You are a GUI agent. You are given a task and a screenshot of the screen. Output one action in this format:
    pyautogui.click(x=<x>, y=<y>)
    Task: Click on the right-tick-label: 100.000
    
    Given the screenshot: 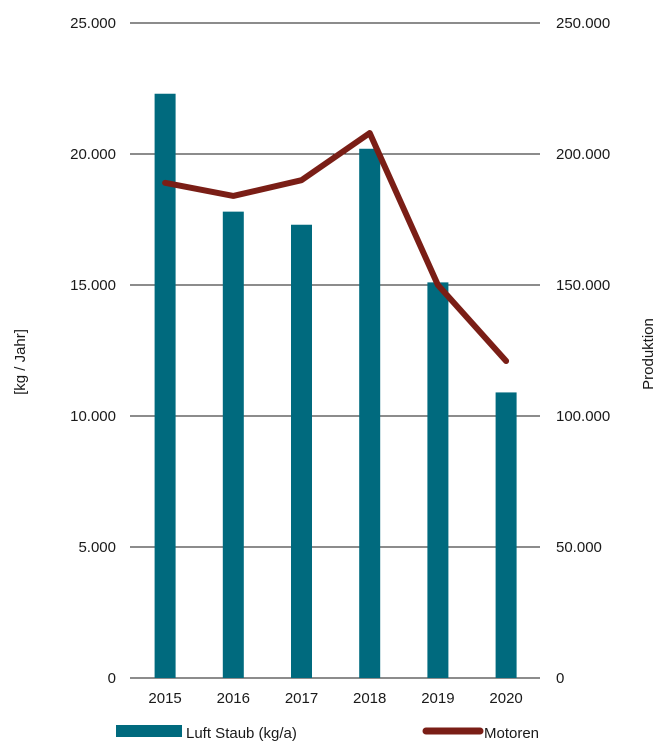 What is the action you would take?
    pyautogui.click(x=583, y=416)
    